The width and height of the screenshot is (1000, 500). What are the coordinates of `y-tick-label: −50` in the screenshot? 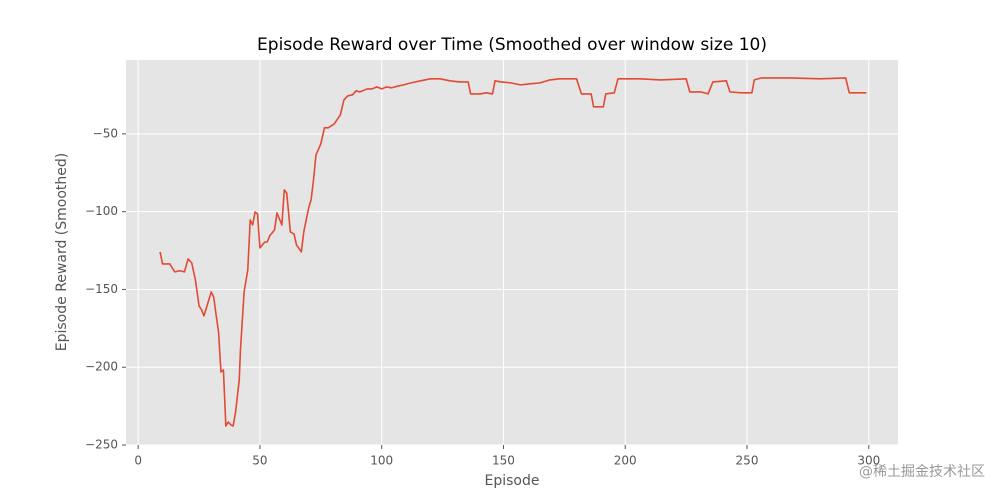 It's located at (105, 133).